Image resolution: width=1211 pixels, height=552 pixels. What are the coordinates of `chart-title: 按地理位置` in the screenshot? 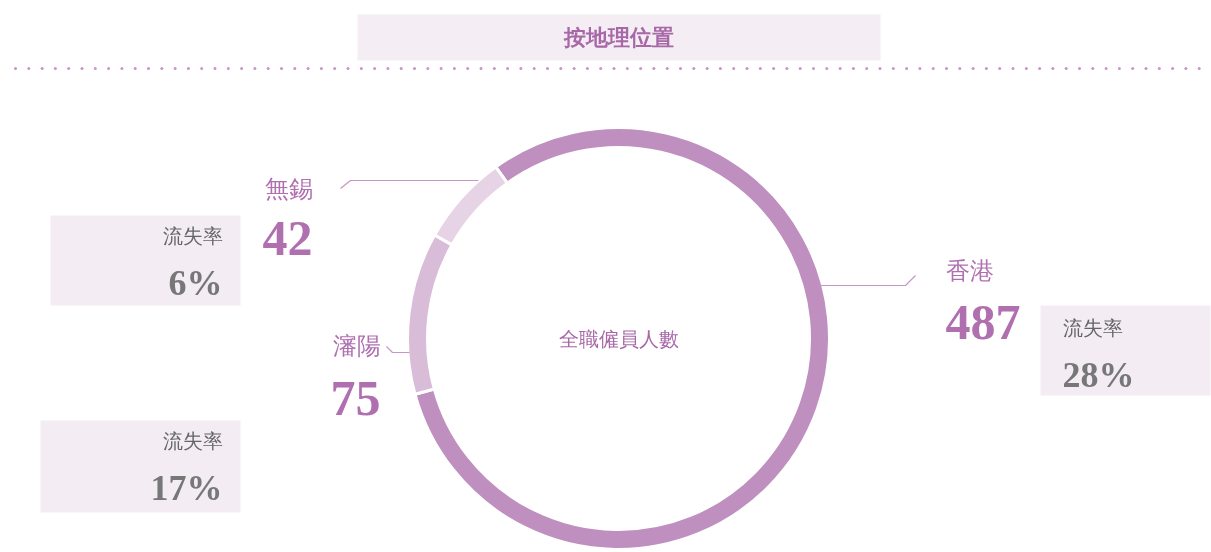 It's located at (618, 37).